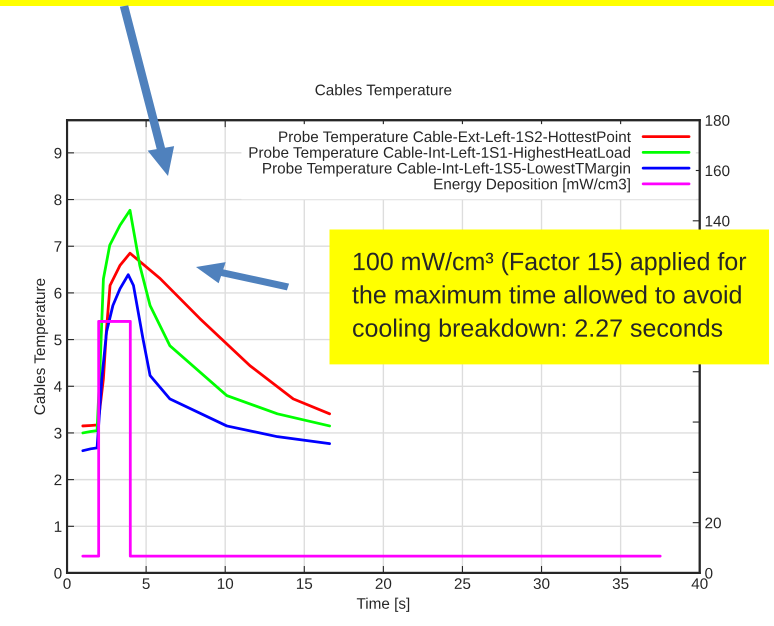  What do you see at coordinates (58, 526) in the screenshot?
I see `y-tick-label: 1` at bounding box center [58, 526].